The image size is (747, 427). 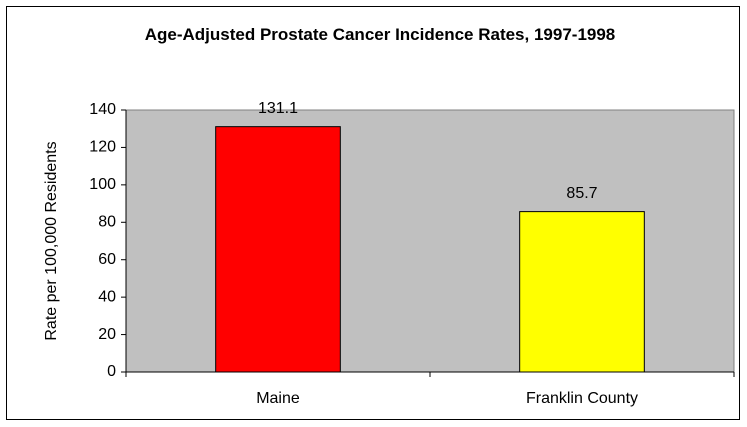 I want to click on data-label: 85.7, so click(x=581, y=193).